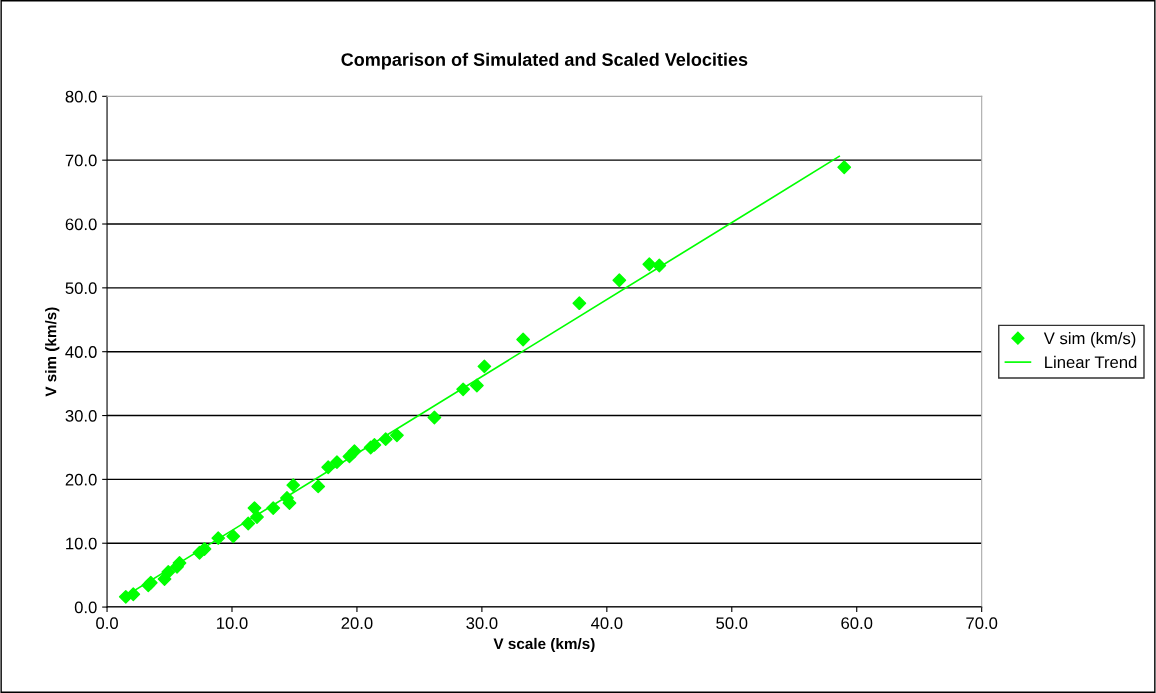  I want to click on x-tick-label: 70.0, so click(982, 623).